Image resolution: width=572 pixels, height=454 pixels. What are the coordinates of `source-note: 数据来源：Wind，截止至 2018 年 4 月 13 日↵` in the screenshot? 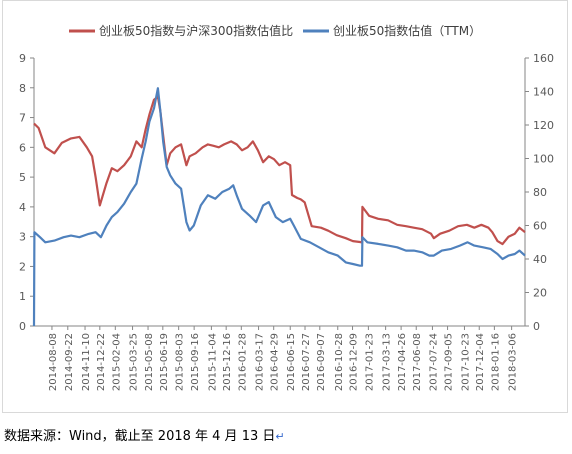 It's located at (144, 434).